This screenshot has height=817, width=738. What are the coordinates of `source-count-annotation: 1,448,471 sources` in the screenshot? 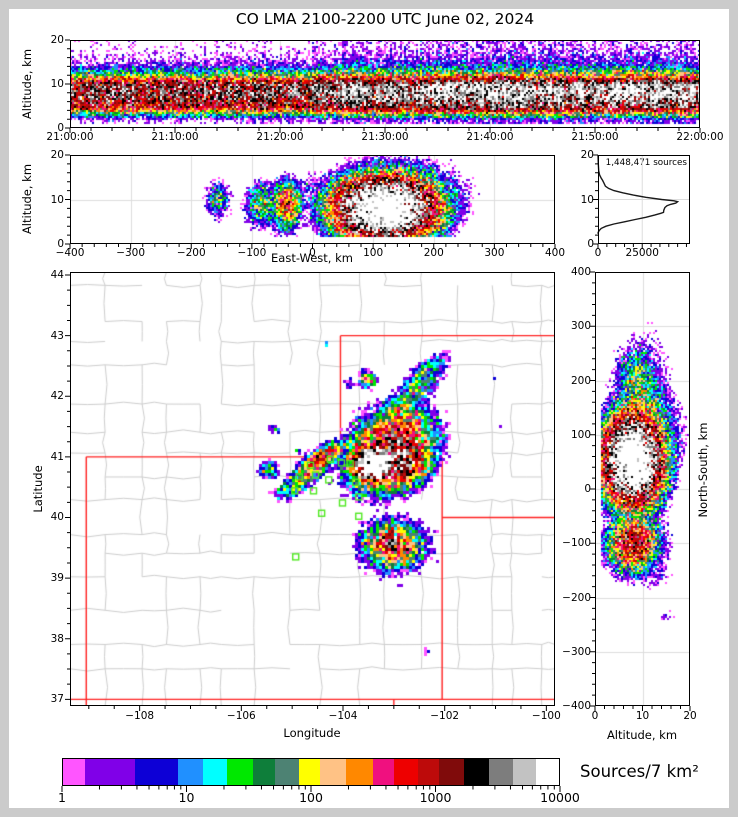 It's located at (646, 163).